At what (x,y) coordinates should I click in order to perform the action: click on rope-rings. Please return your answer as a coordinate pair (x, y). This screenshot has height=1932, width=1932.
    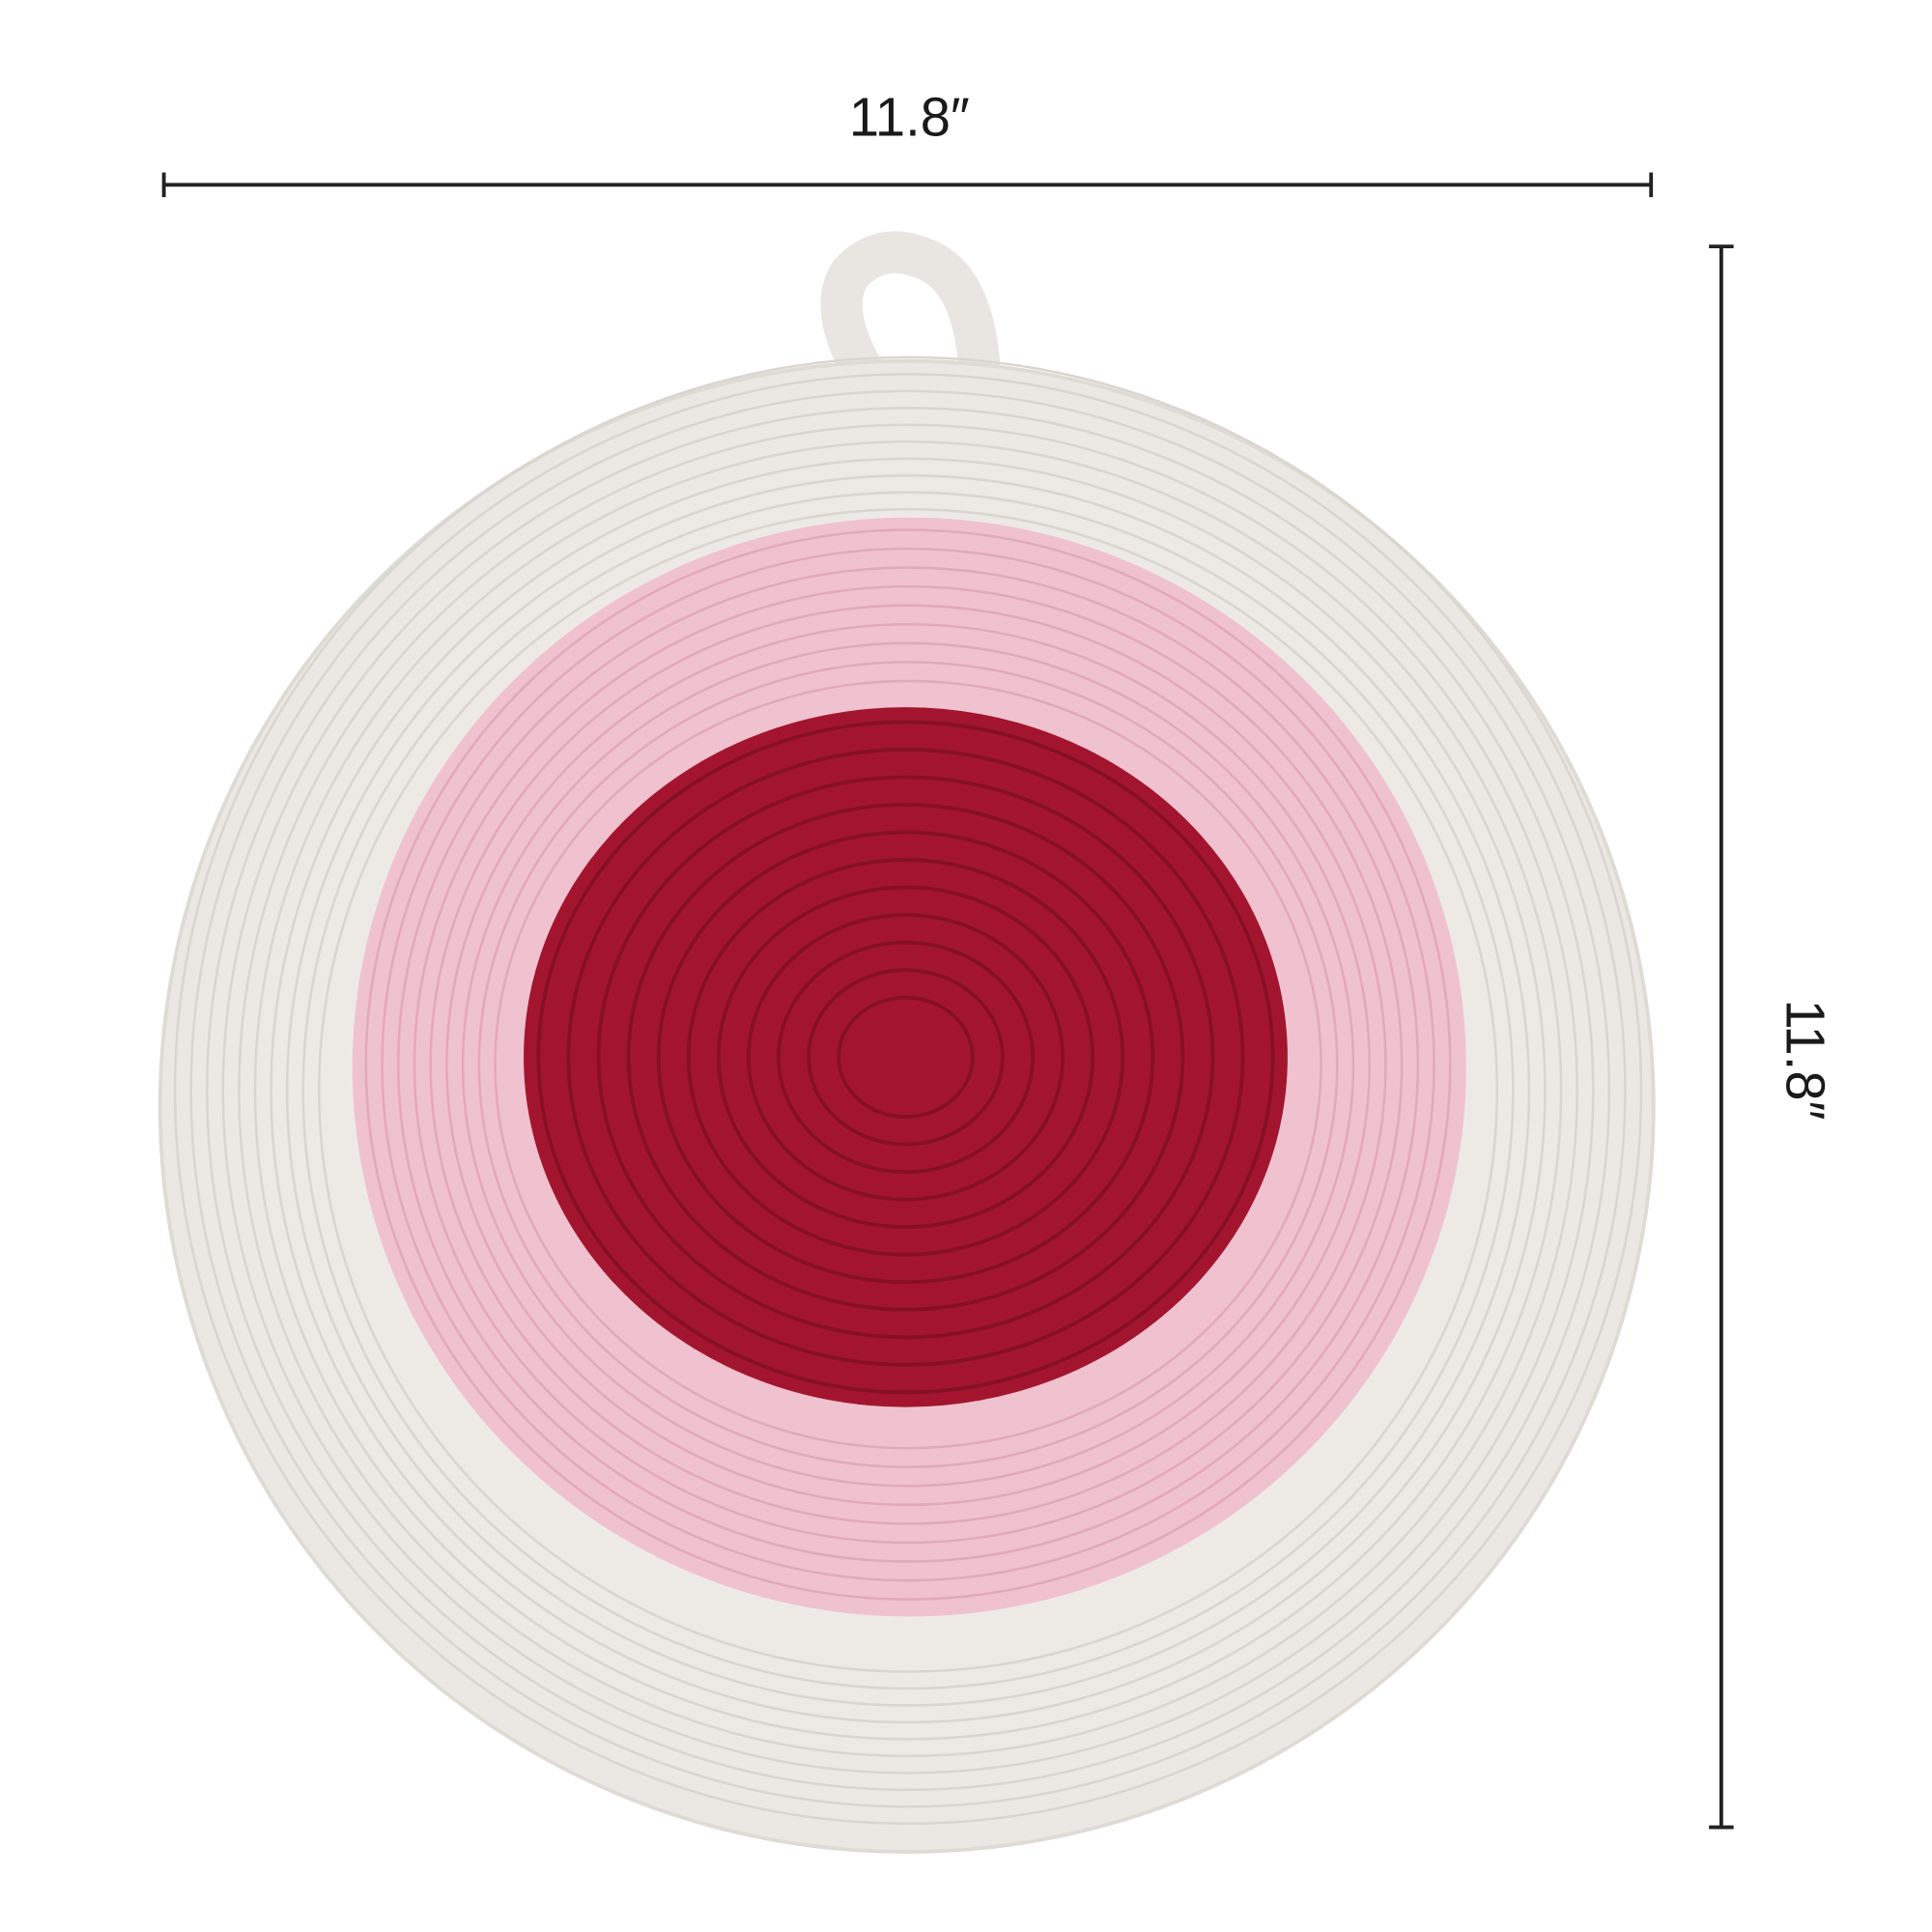
    Looking at the image, I should click on (905, 1057).